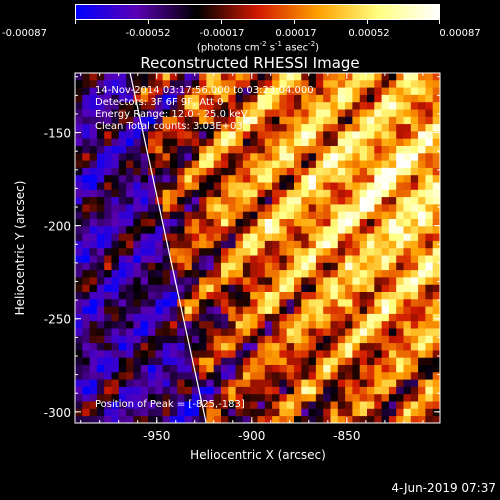 The height and width of the screenshot is (500, 500). What do you see at coordinates (460, 33) in the screenshot?
I see `colorbar-tick-label: 0.00087` at bounding box center [460, 33].